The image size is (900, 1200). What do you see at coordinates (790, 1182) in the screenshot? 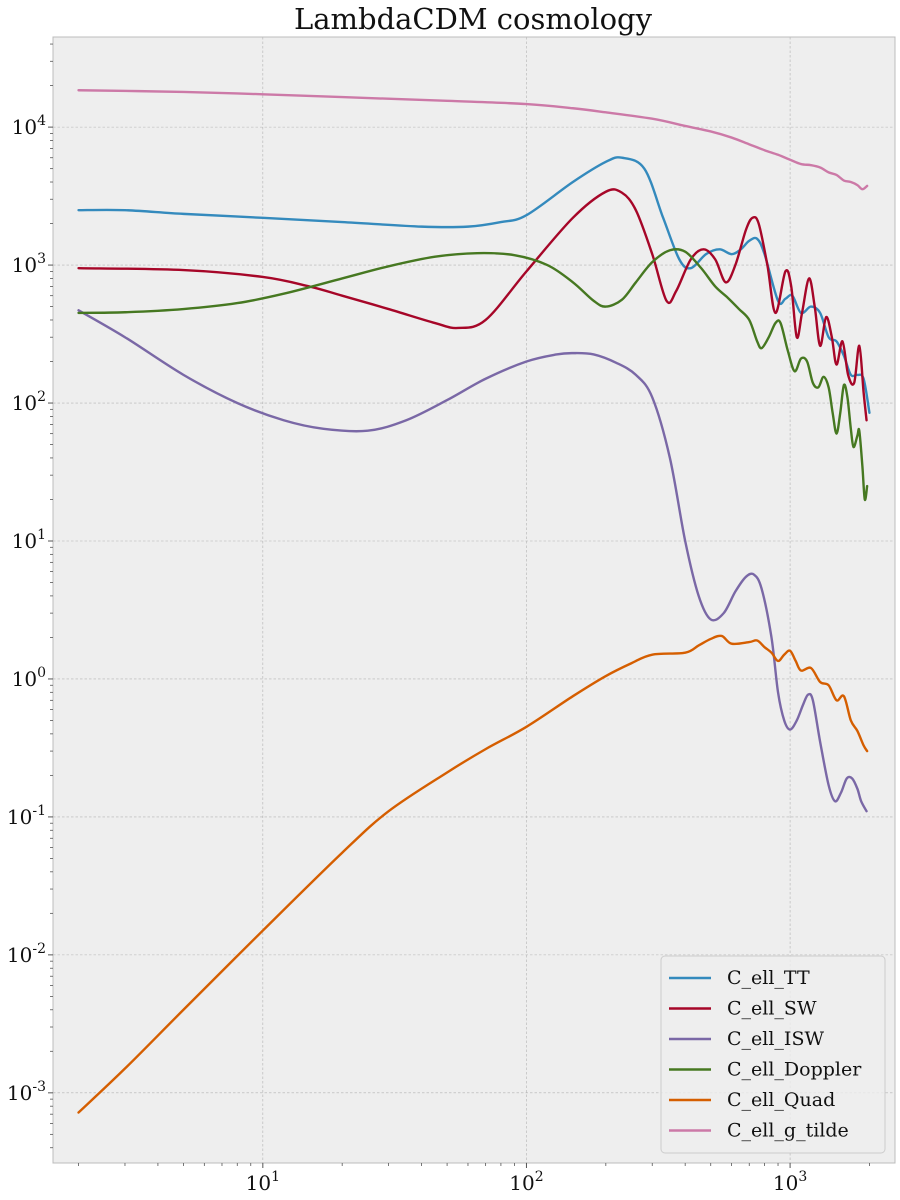
I see `x-tick-label: 10³` at bounding box center [790, 1182].